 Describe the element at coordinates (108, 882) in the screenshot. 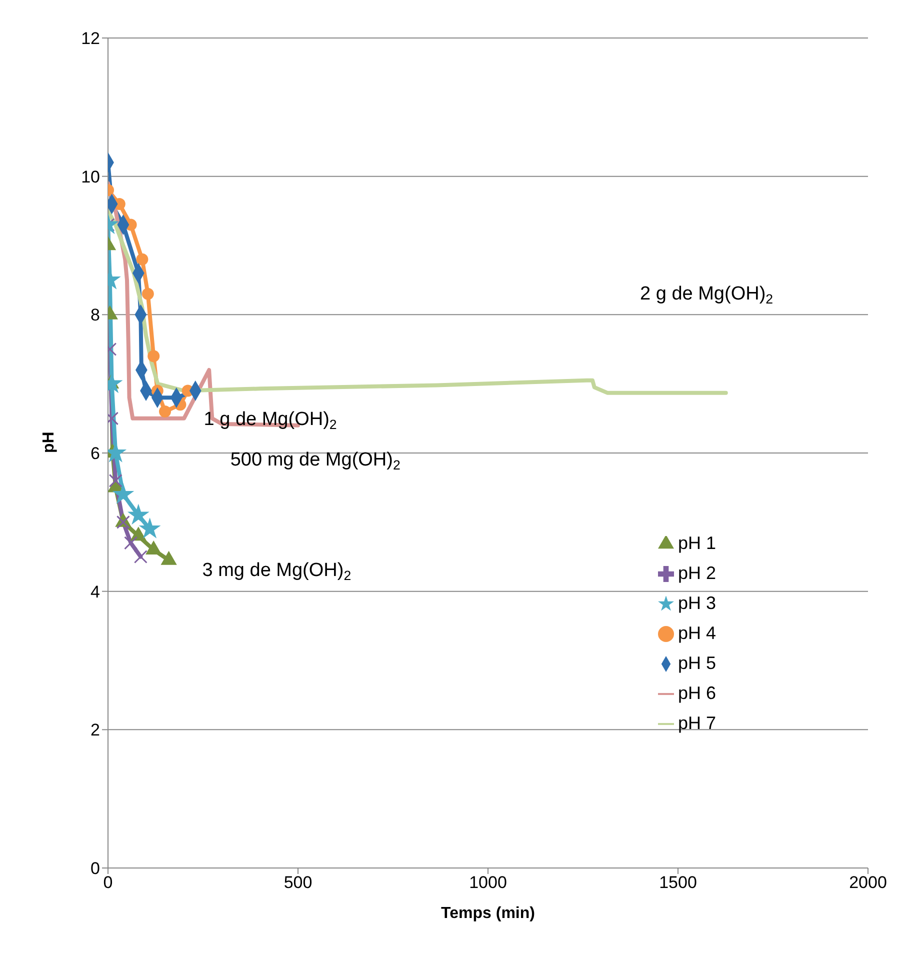

I see `x-tick-label: 0` at that location.